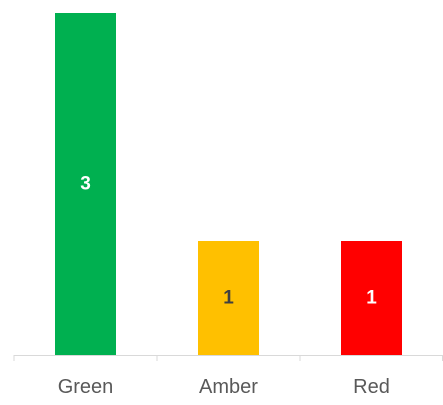 The image size is (443, 405). I want to click on x-tick-label-green: Green, so click(86, 387).